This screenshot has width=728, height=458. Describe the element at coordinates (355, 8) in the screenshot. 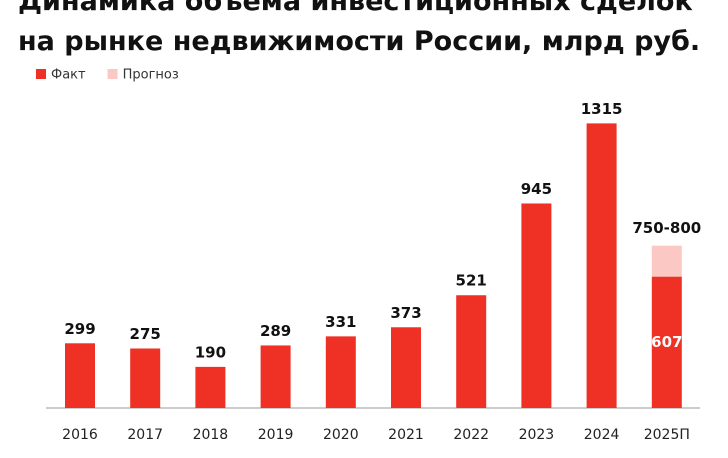

I see `chart-title: Динамика объема инвестиционных сделок` at that location.